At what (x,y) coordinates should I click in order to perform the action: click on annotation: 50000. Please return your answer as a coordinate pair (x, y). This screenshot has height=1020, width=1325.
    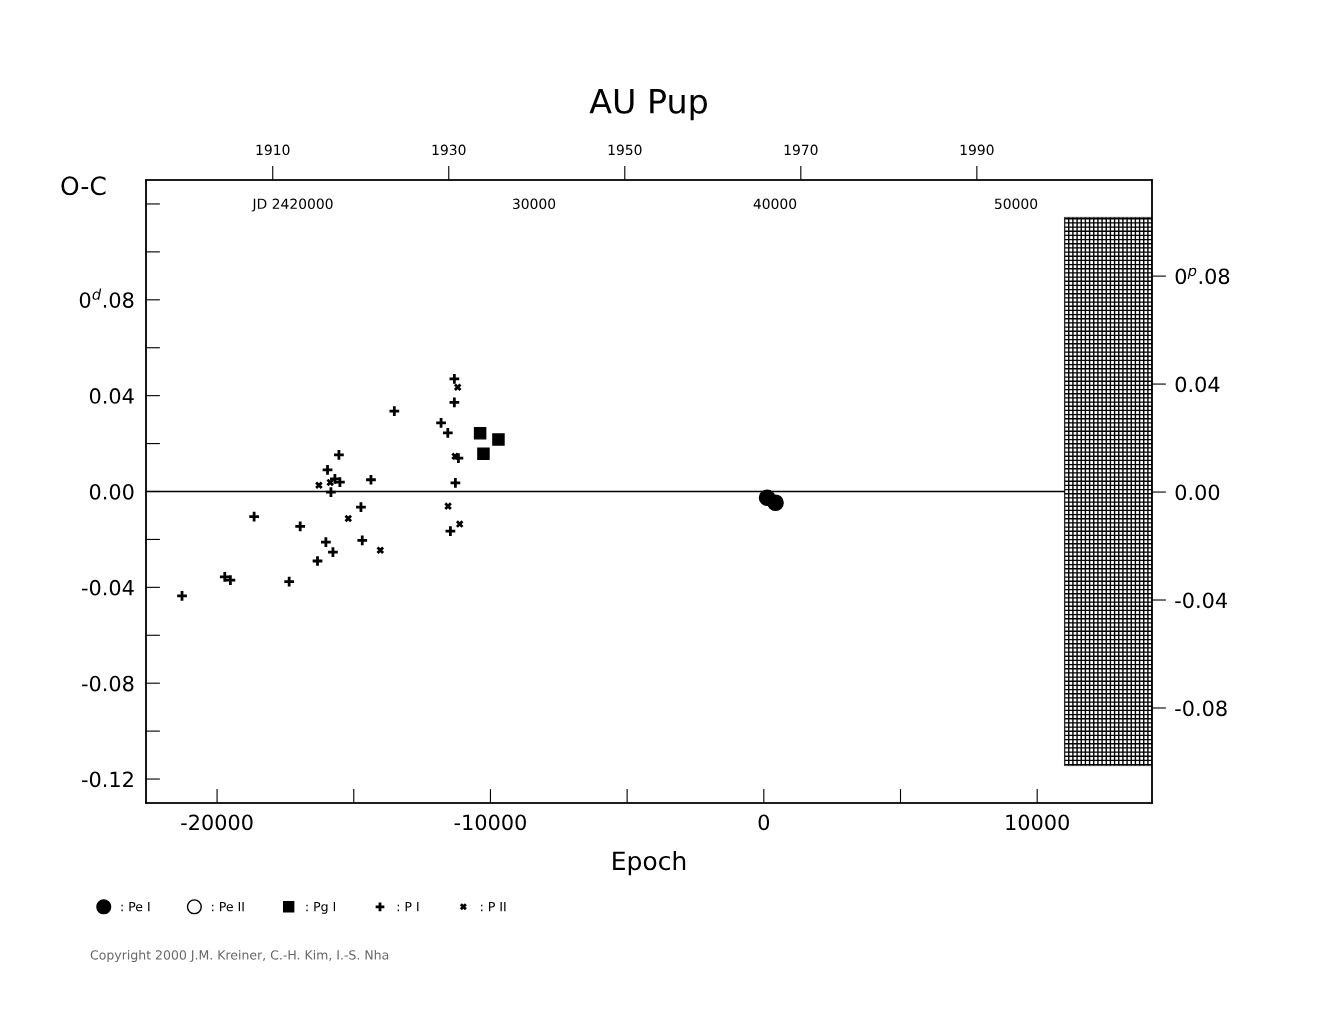
    Looking at the image, I should click on (1016, 204).